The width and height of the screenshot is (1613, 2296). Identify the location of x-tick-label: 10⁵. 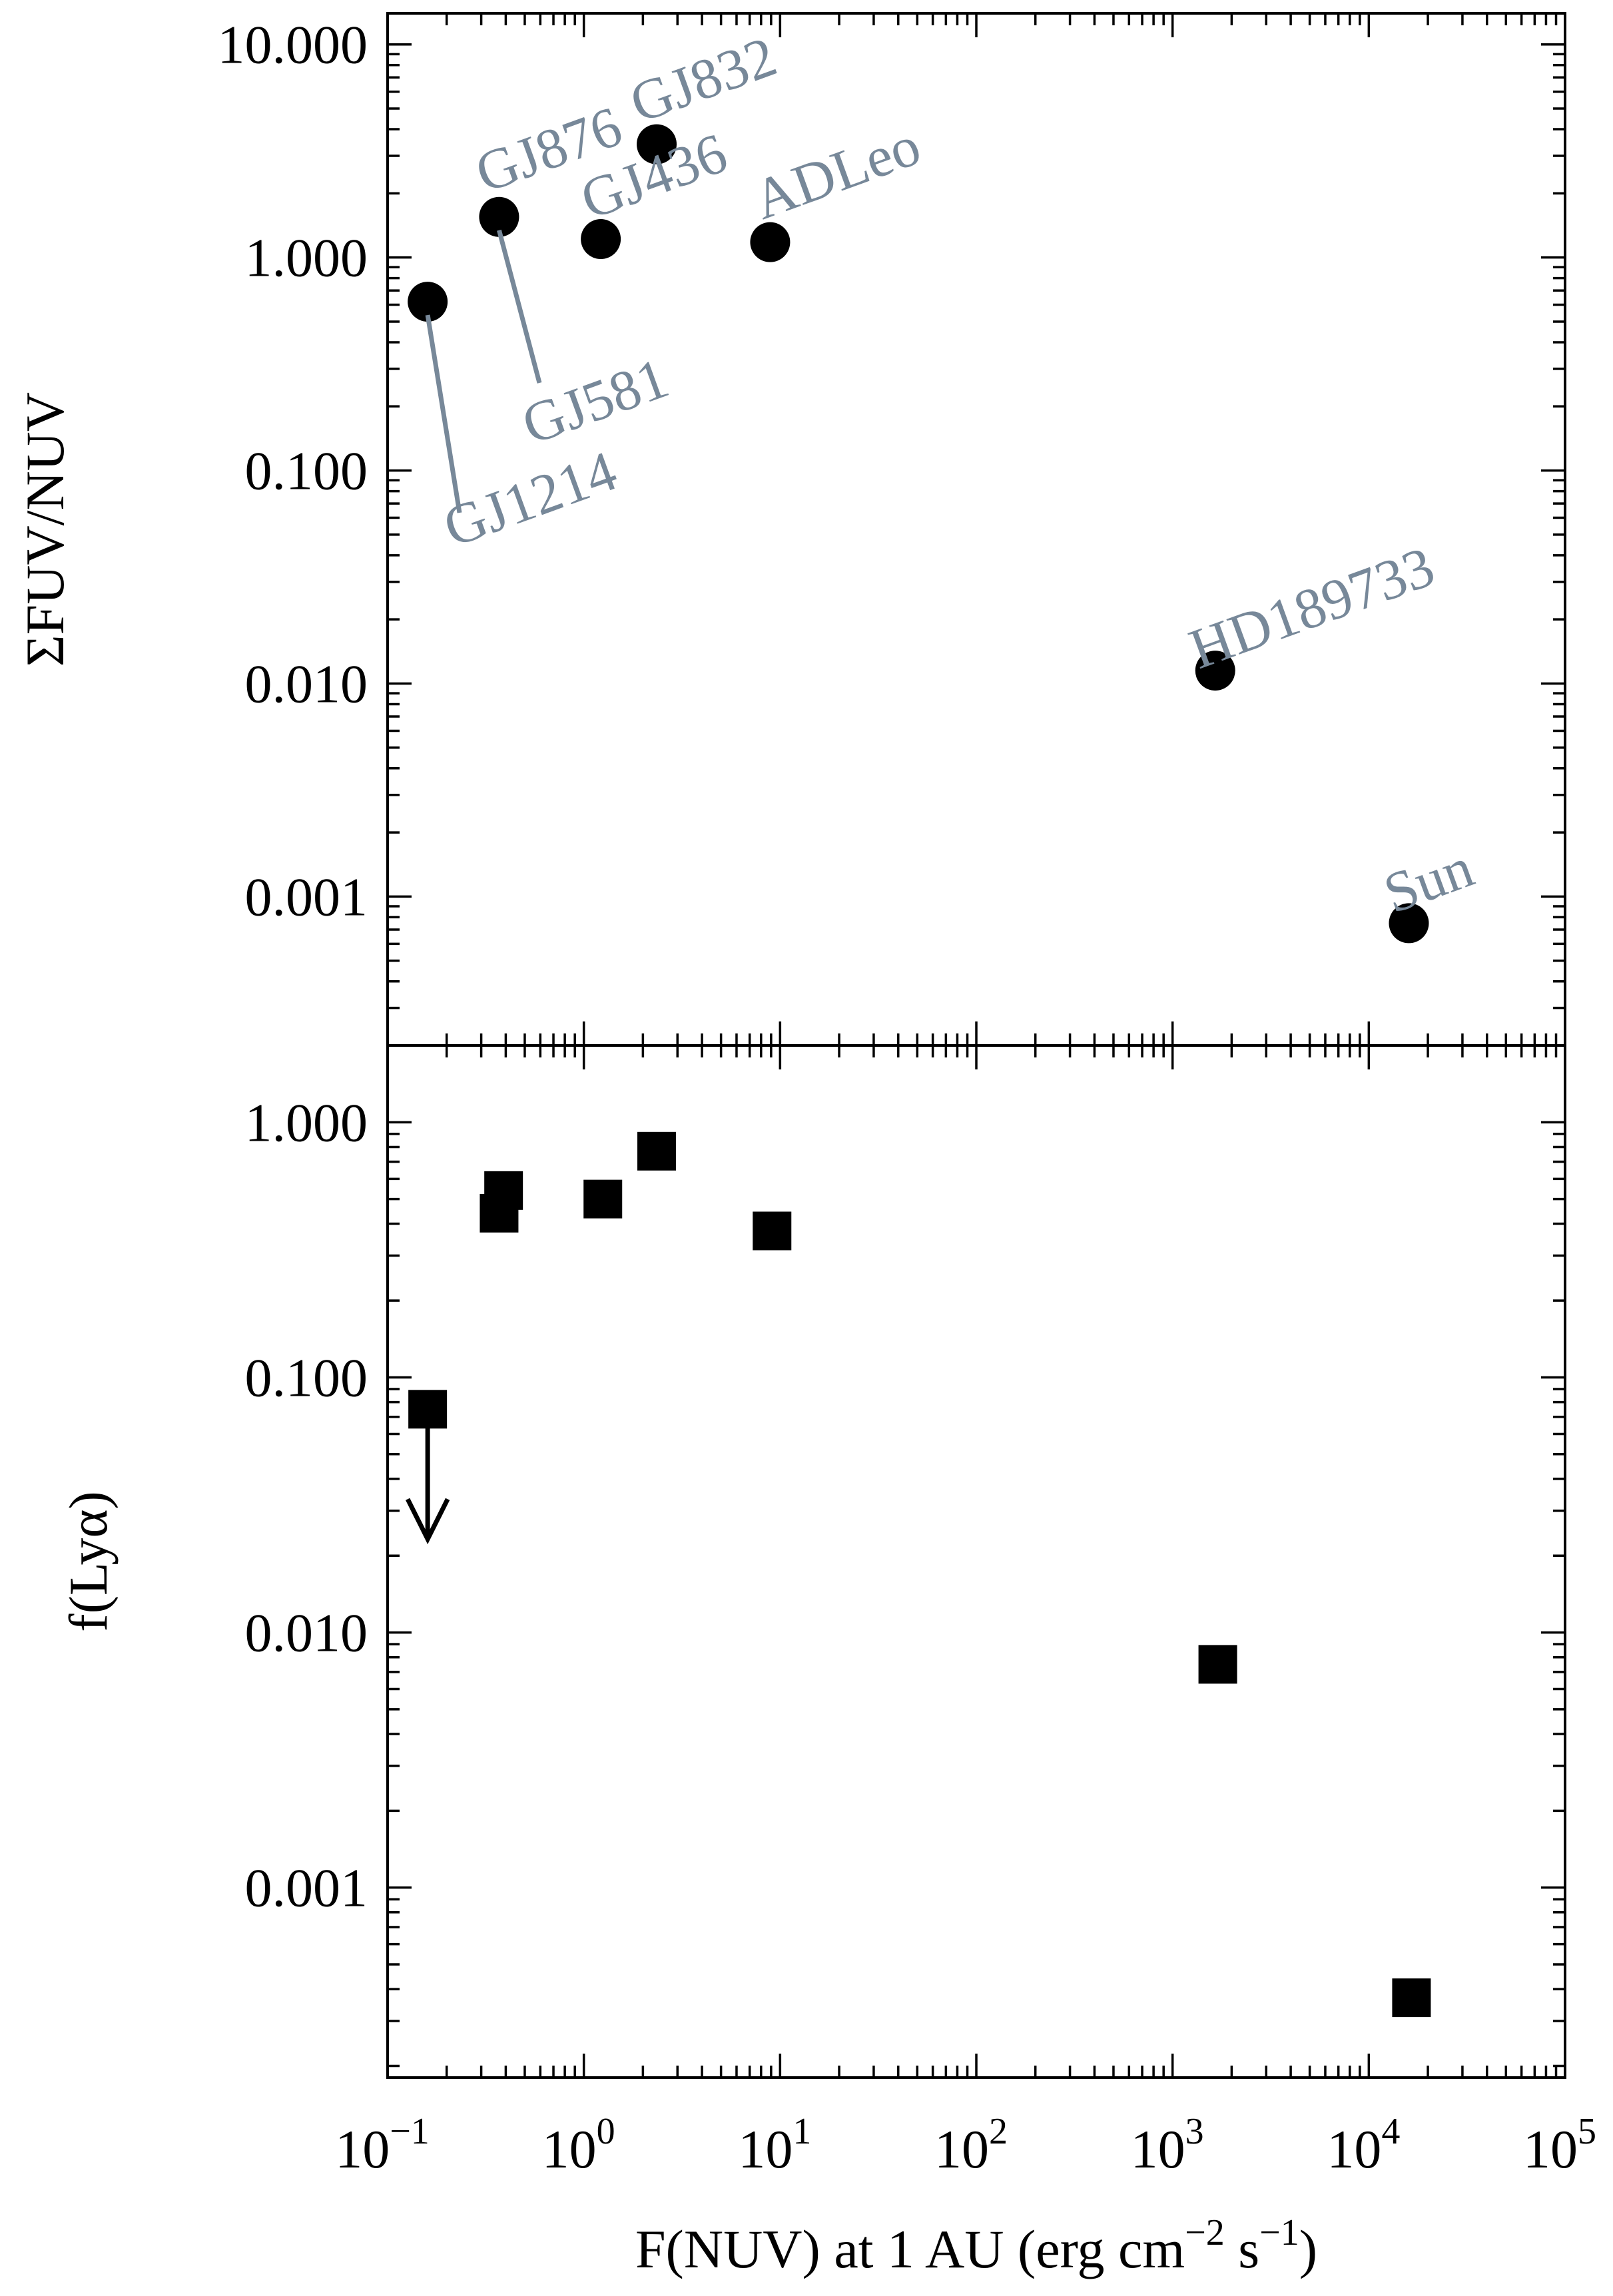
(1560, 2145).